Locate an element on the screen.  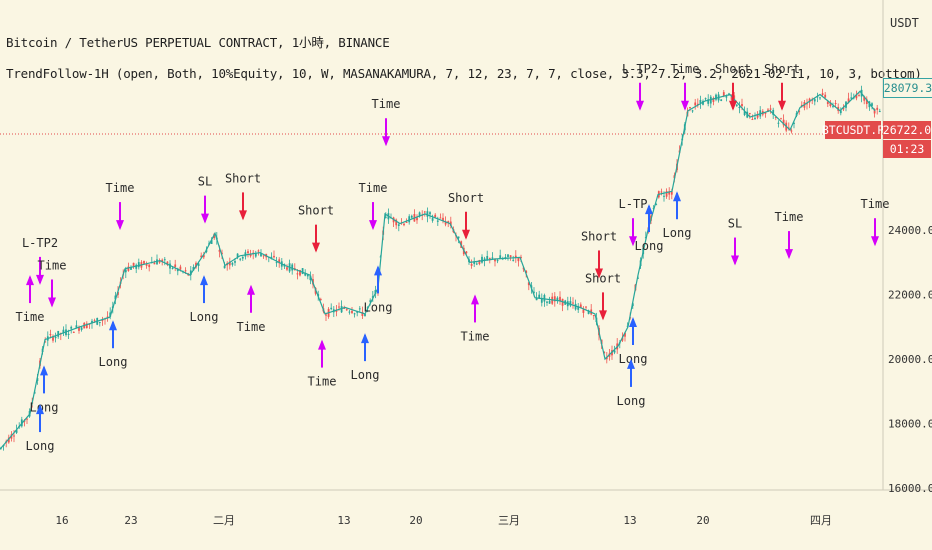
x-tick-label: 23 is located at coordinates (130, 520).